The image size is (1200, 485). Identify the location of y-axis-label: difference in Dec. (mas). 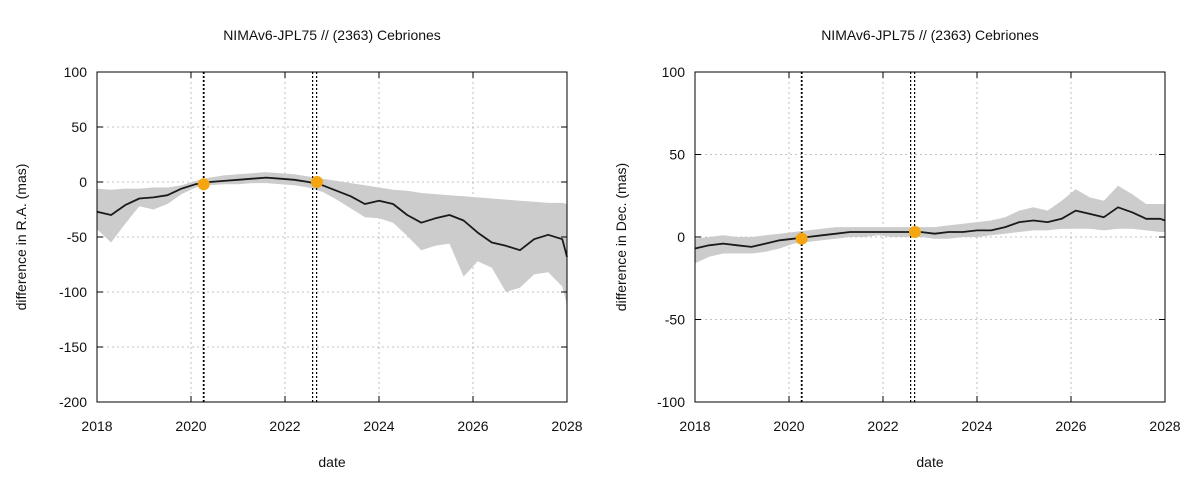
(621, 237).